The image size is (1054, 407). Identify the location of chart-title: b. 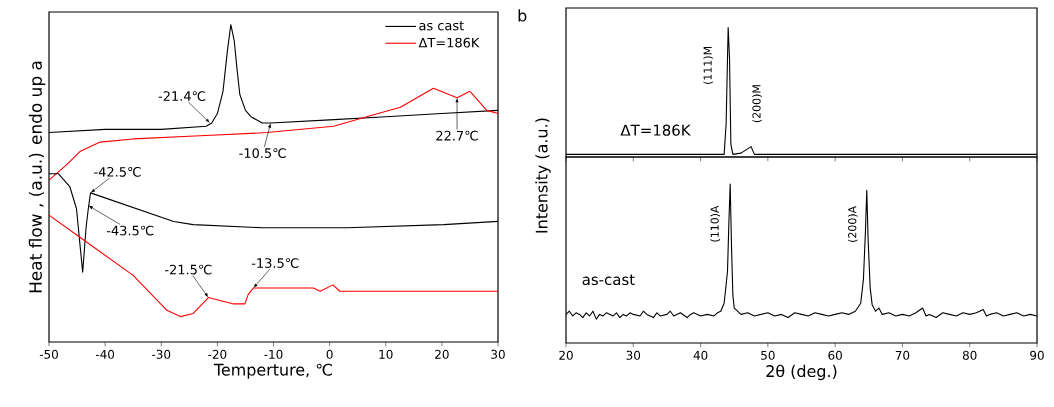
(522, 15).